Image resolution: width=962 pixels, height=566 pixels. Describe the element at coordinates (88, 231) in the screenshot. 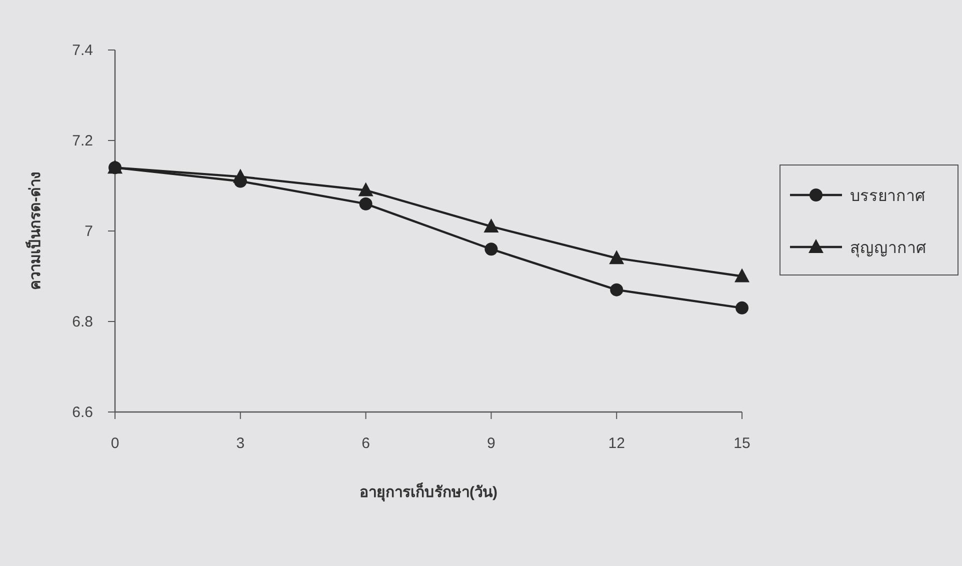

I see `y-tick-label: 7` at that location.